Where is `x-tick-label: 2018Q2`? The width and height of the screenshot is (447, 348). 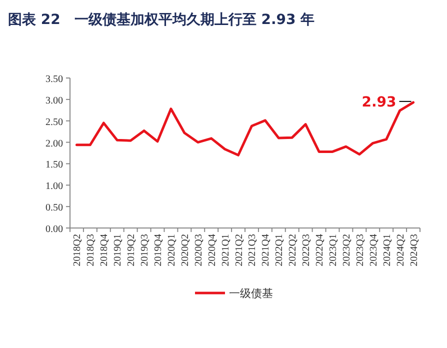
x-tick-label: 2018Q2 is located at coordinates (78, 250).